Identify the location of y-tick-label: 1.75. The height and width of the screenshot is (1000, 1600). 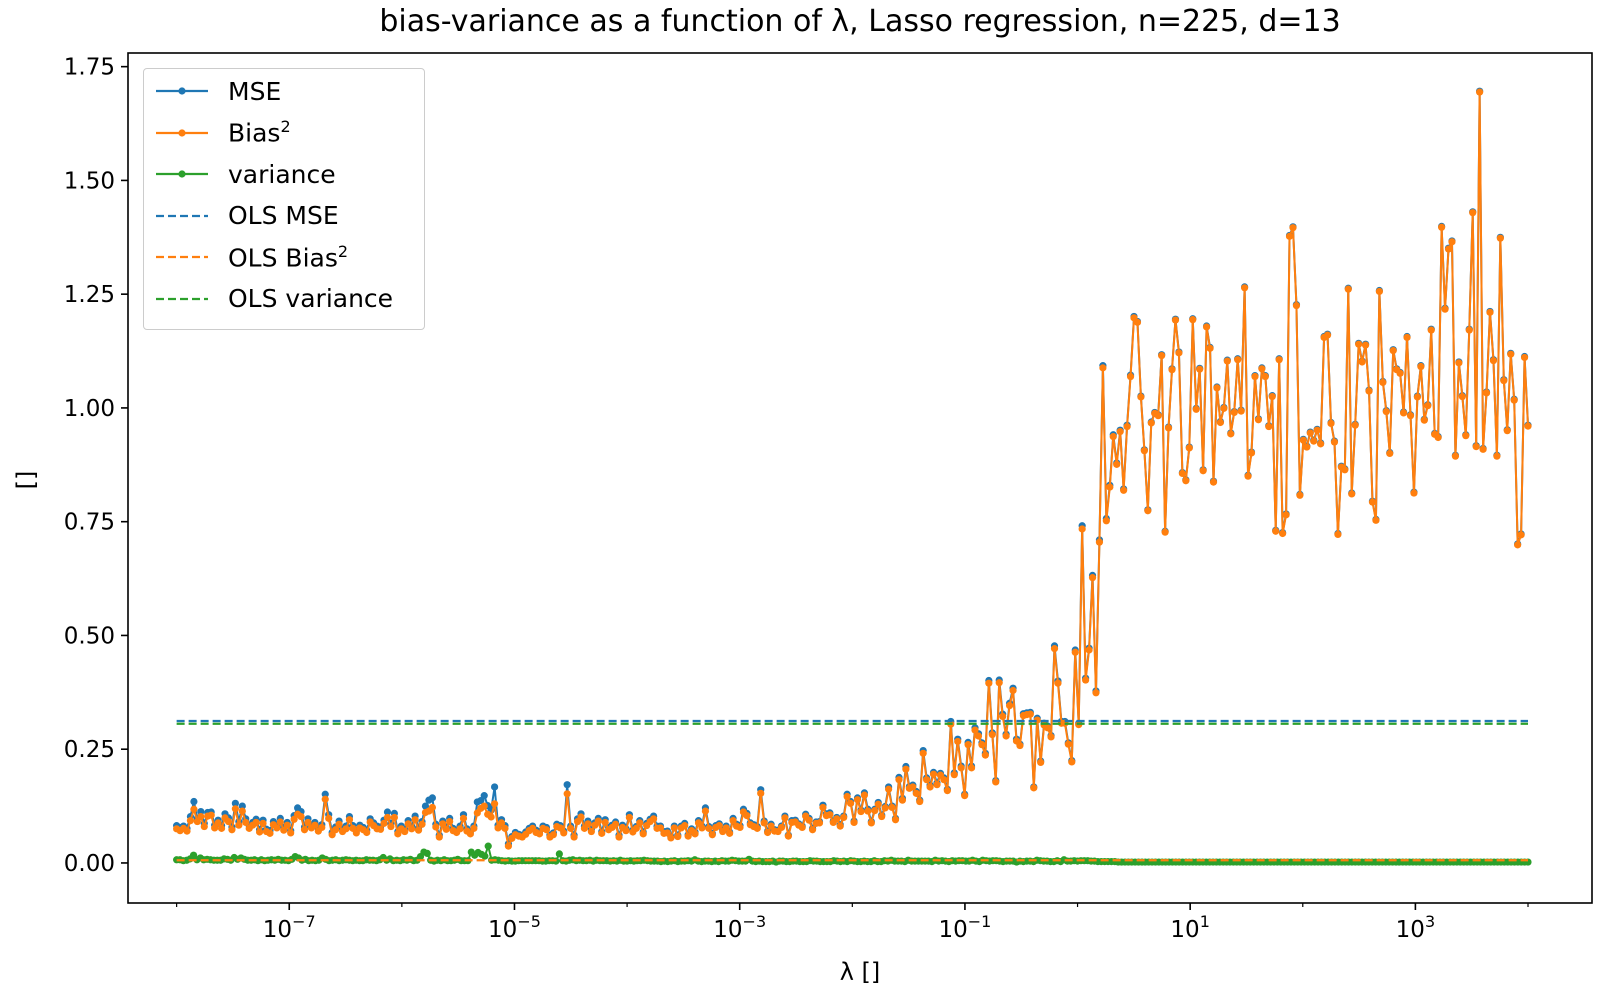
(89, 68).